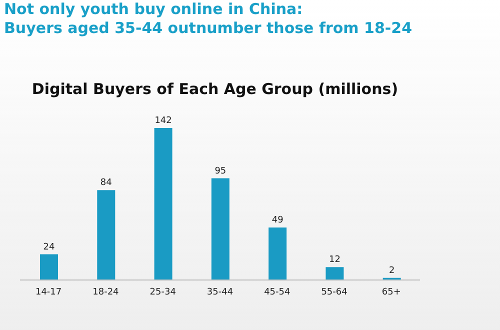 Image resolution: width=500 pixels, height=330 pixels. What do you see at coordinates (106, 292) in the screenshot?
I see `x-tick-label: 18-24` at bounding box center [106, 292].